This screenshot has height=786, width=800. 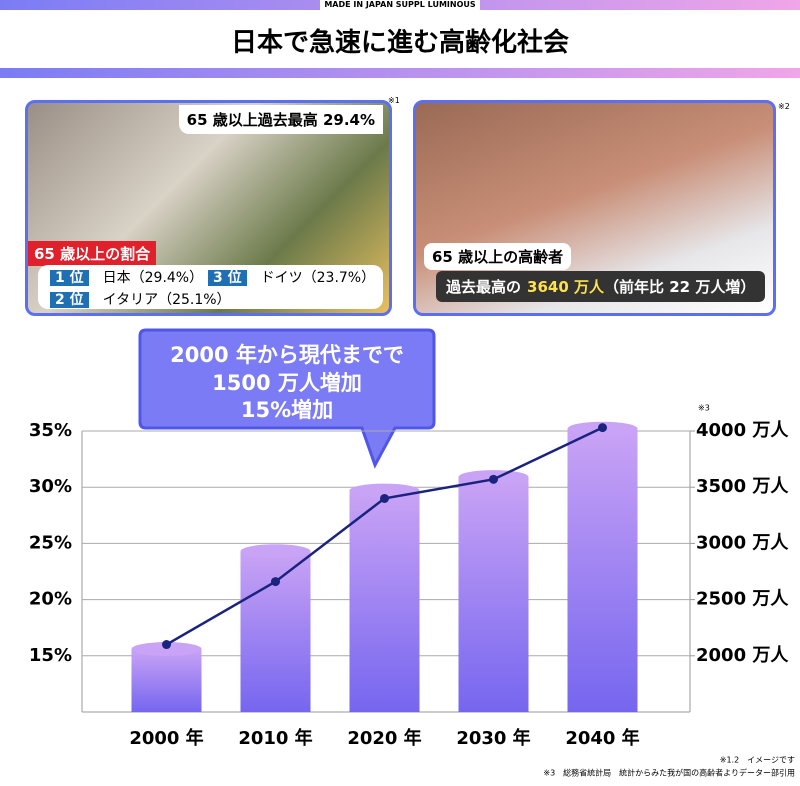 I want to click on ranking-heading: 65 歳以上の割合, so click(x=92, y=253).